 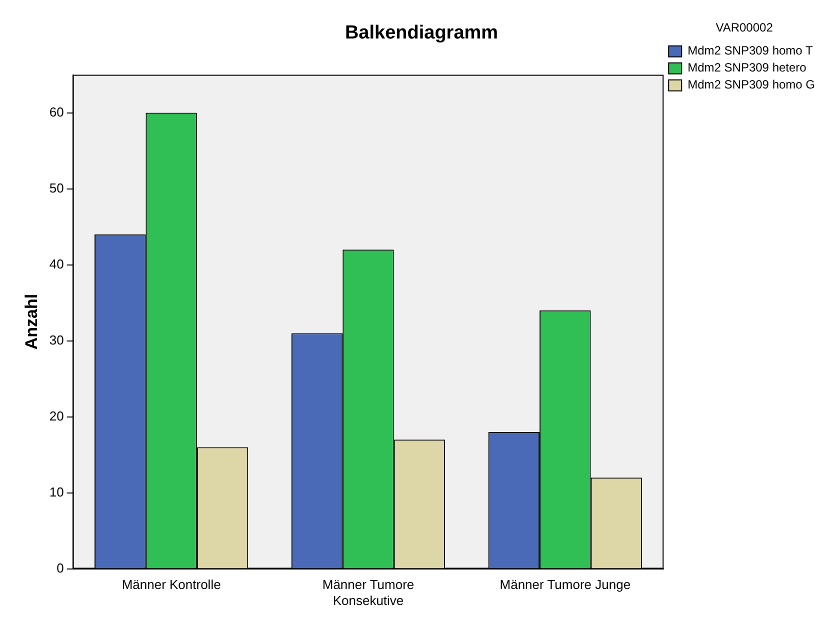 I want to click on y-tick-label: 20, so click(x=56, y=416).